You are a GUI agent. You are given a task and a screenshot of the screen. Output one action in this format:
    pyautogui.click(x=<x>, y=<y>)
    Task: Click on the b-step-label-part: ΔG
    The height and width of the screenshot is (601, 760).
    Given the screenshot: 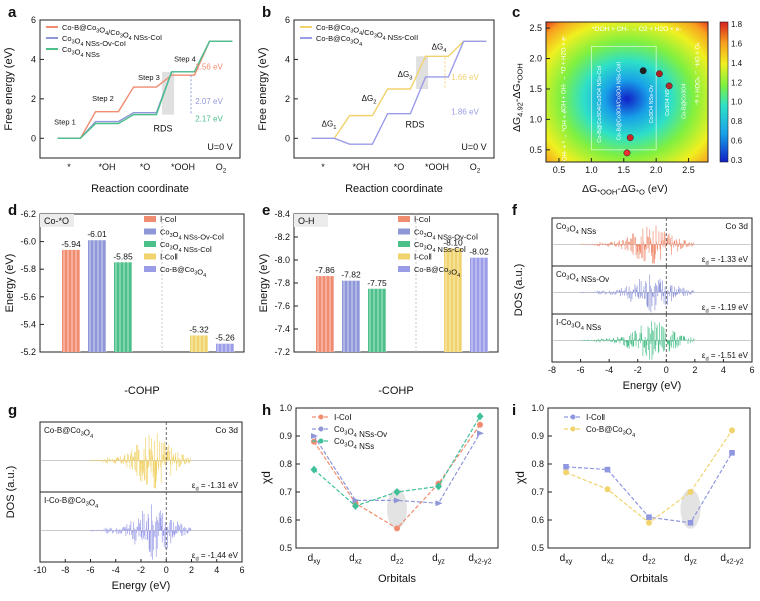 What is the action you would take?
    pyautogui.click(x=368, y=98)
    